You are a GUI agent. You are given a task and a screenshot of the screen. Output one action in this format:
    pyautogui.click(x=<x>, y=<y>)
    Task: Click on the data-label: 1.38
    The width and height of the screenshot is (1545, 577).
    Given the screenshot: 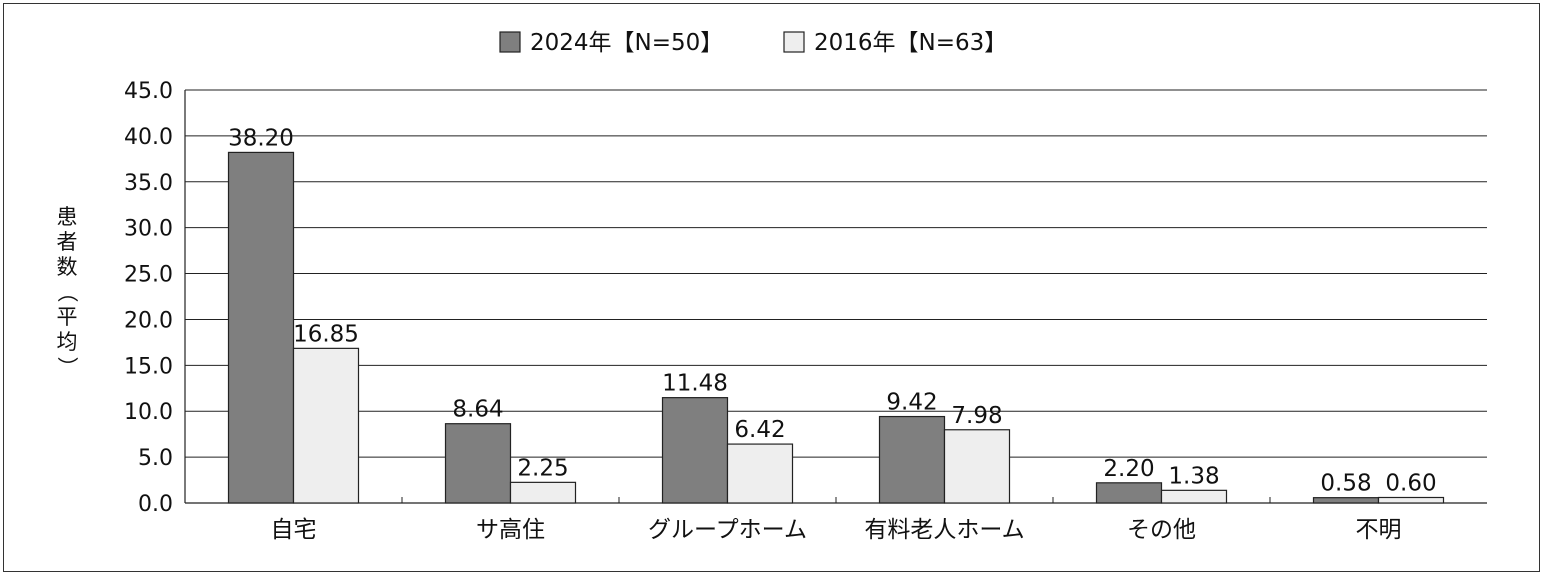 What is the action you would take?
    pyautogui.click(x=1193, y=476)
    